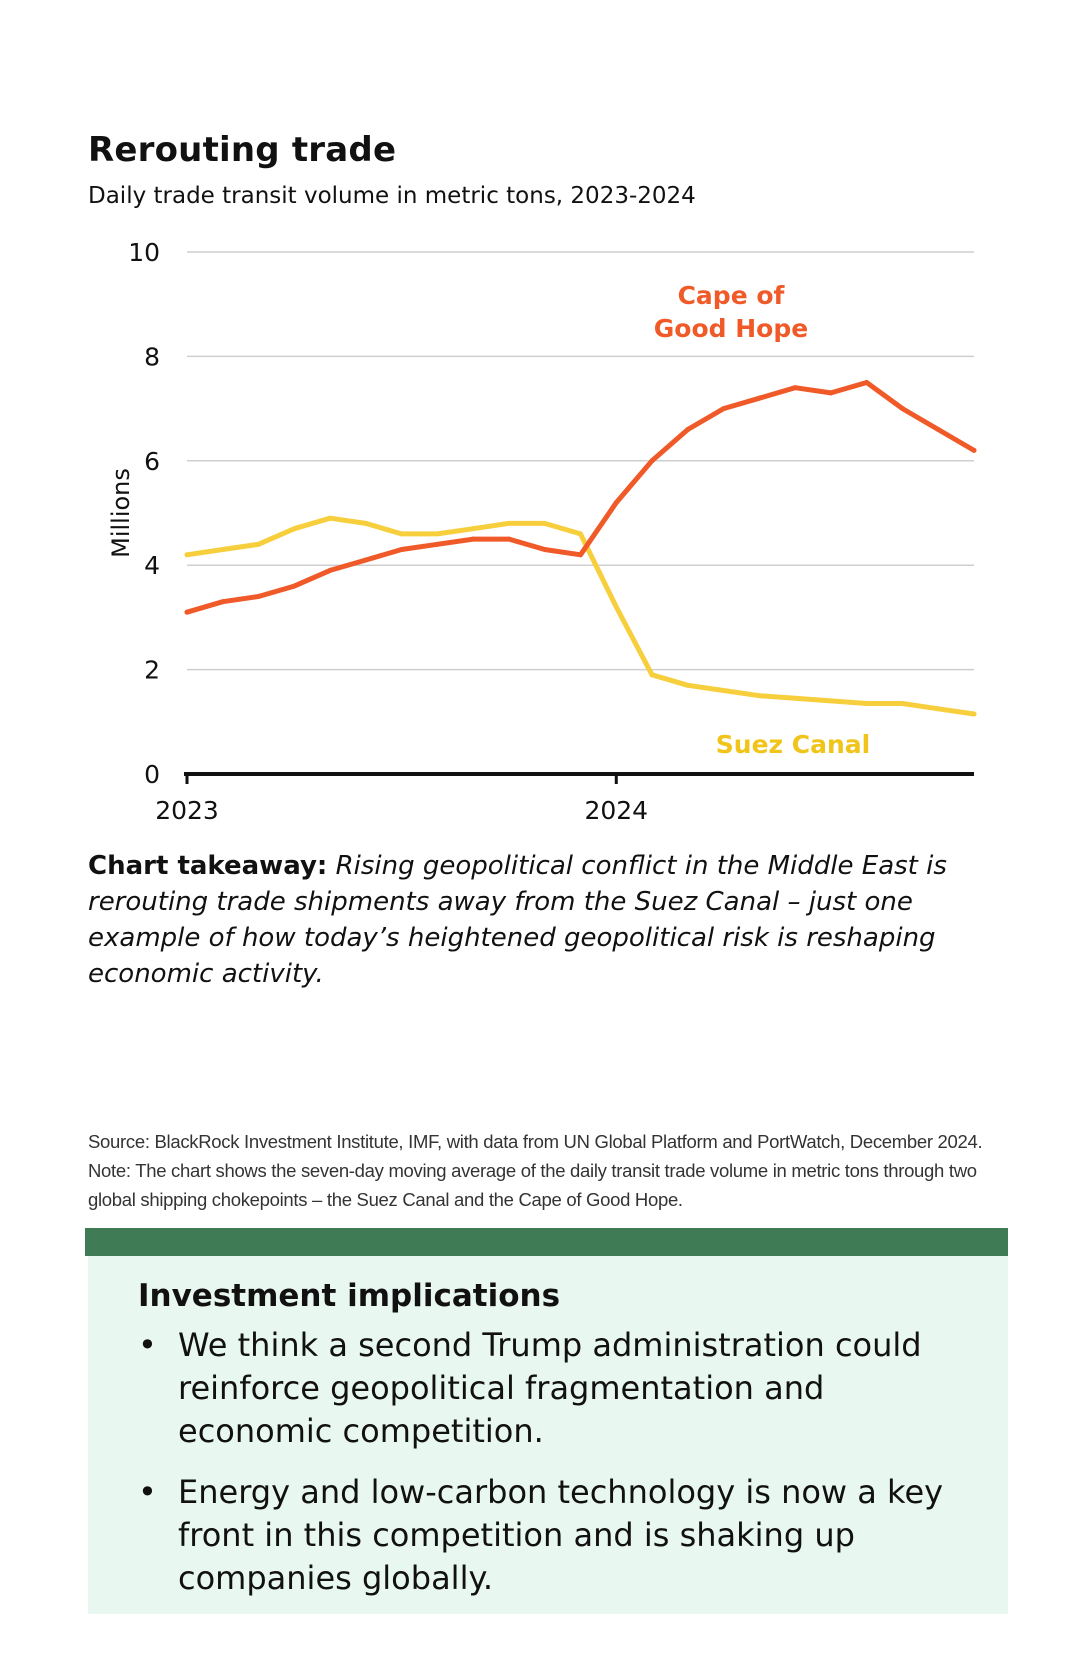 The height and width of the screenshot is (1672, 1080). I want to click on y-tick-label: 2, so click(152, 670).